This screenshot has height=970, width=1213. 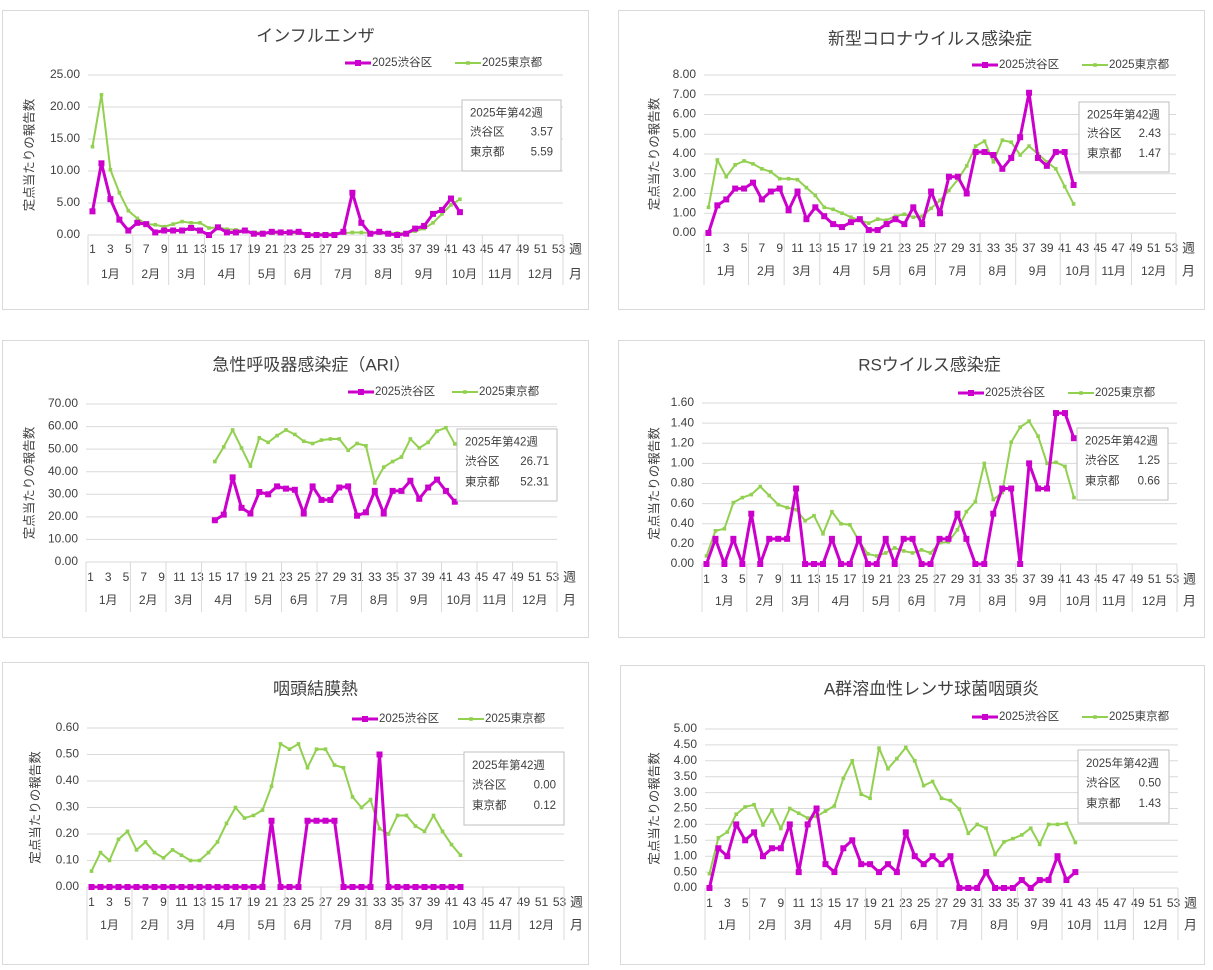 I want to click on y-tick-label: 2.00, so click(x=685, y=193).